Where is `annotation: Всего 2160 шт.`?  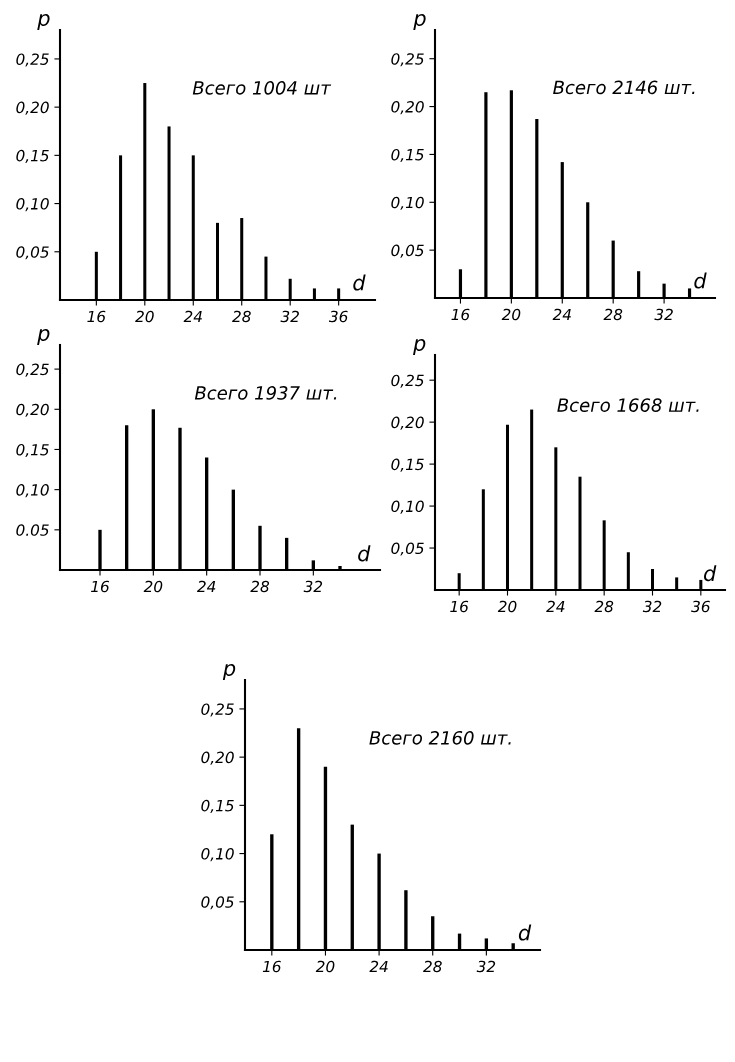 annotation: Всего 2160 шт. is located at coordinates (440, 737).